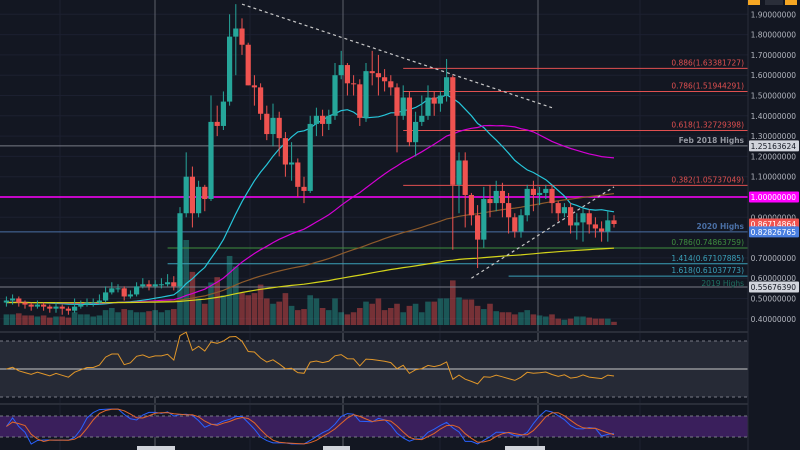  I want to click on price-tag-label: 1.00000000, so click(774, 197).